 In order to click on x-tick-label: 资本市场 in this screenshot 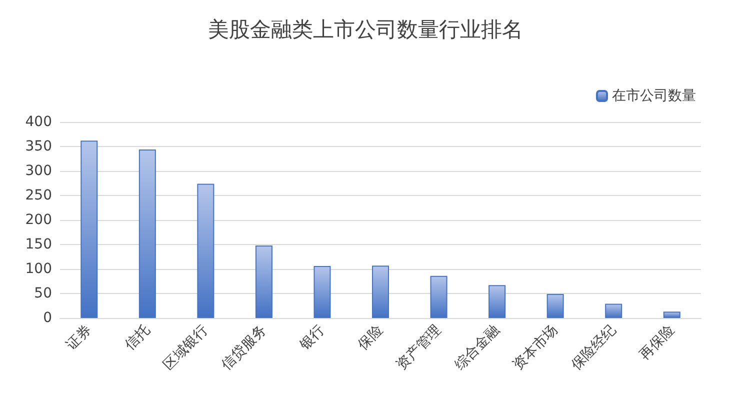, I will do `click(535, 348)`.